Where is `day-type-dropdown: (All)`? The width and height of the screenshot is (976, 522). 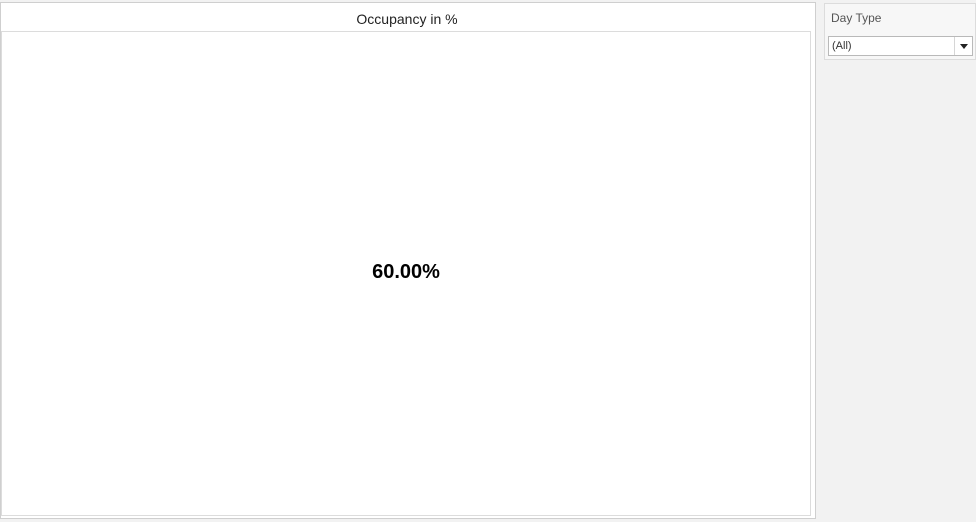
day-type-dropdown: (All) is located at coordinates (900, 46).